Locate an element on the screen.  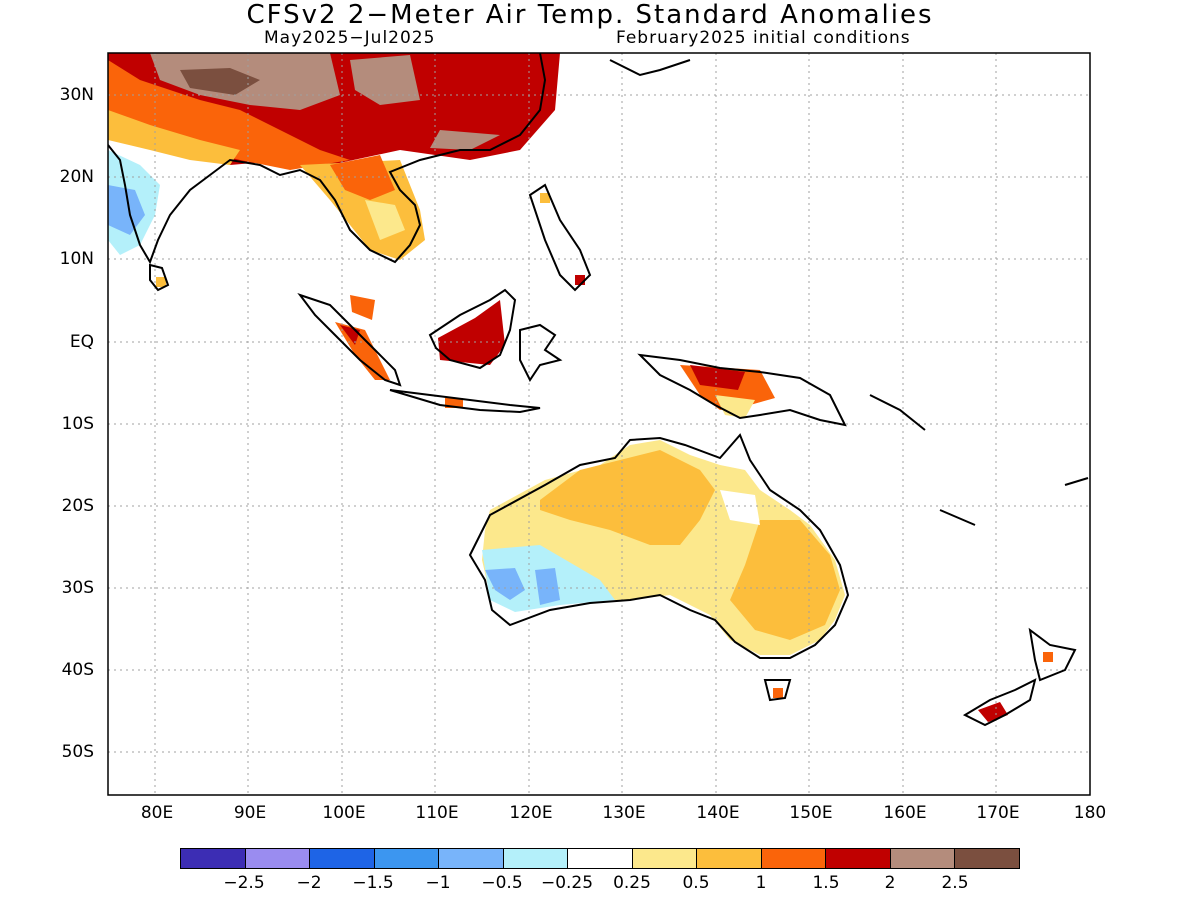
china-east-region is located at coordinates (465, 140).